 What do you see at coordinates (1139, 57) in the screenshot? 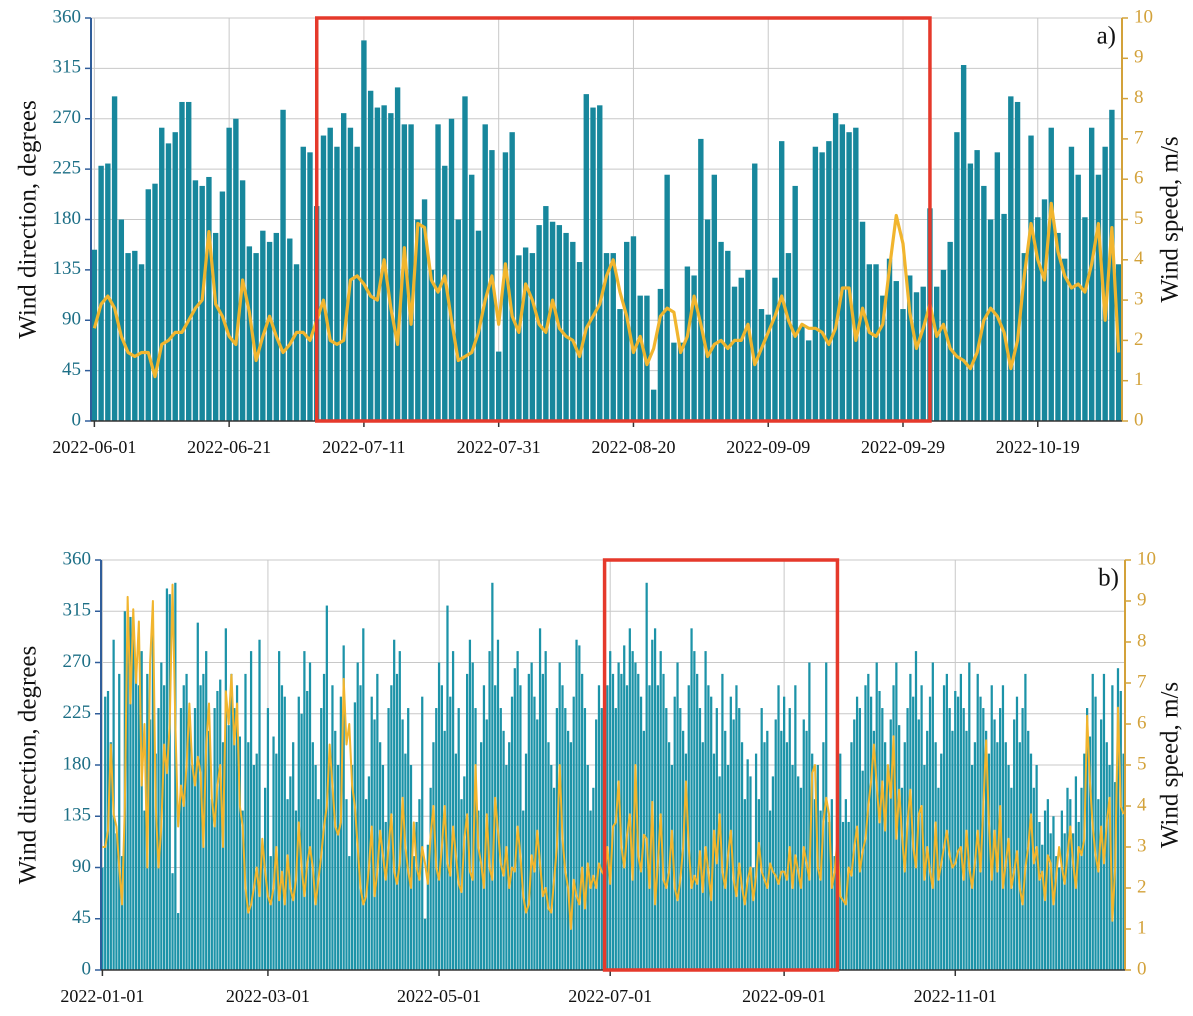
I see `y2-tick-label: 9` at bounding box center [1139, 57].